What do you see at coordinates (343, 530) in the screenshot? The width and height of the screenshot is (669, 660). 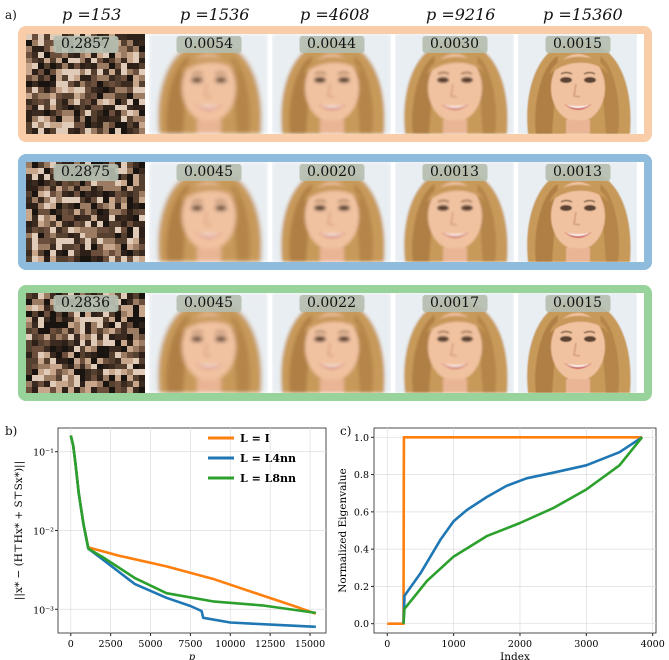 I see `y-axis-label: Normalized Eigenvalue` at bounding box center [343, 530].